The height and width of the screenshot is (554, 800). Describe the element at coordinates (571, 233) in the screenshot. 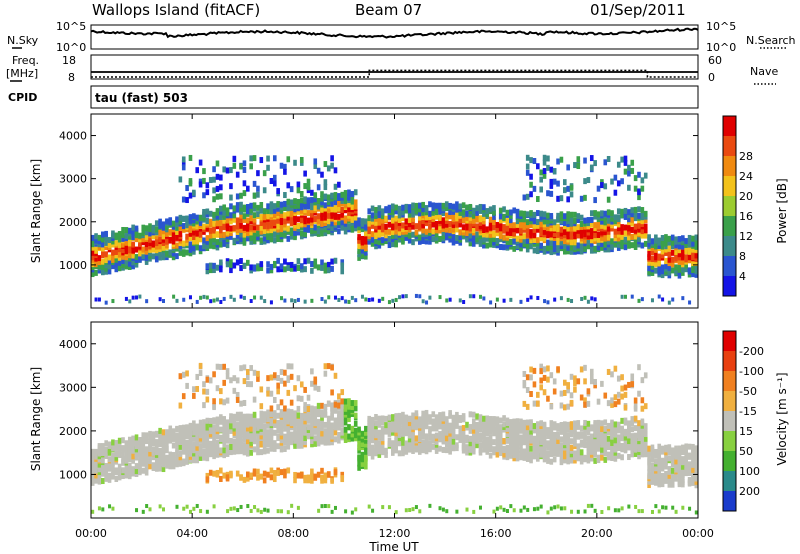

I see `cell-1916` at that location.